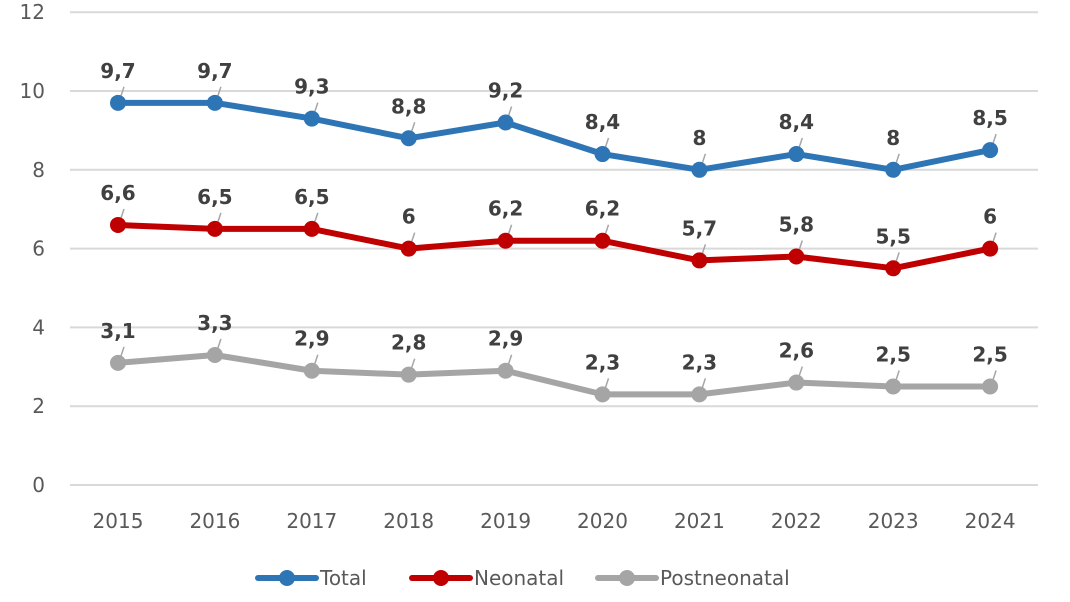  Describe the element at coordinates (311, 521) in the screenshot. I see `x-tick-label: 2017` at that location.